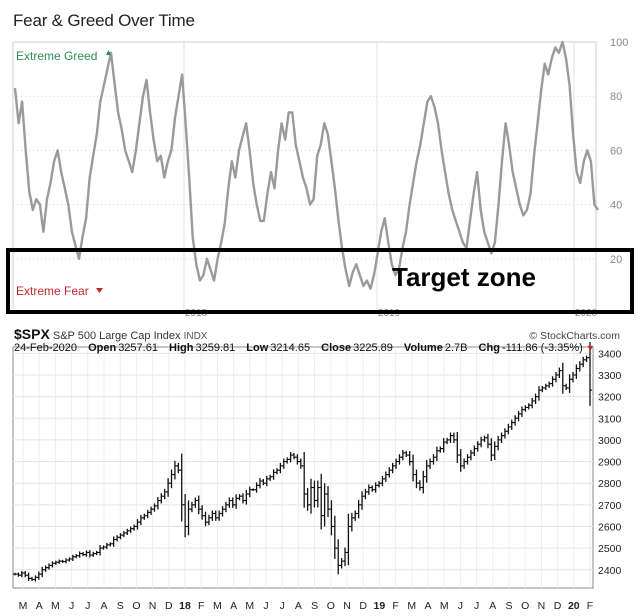 This screenshot has height=616, width=640. I want to click on spx-y-tick-label: 2900, so click(610, 463).